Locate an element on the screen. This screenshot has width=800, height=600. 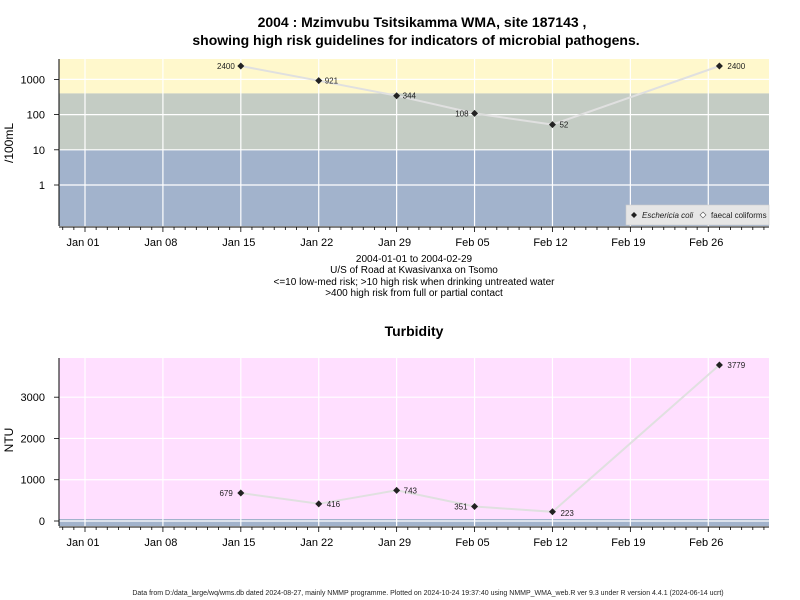
data-label: 921 is located at coordinates (332, 81).